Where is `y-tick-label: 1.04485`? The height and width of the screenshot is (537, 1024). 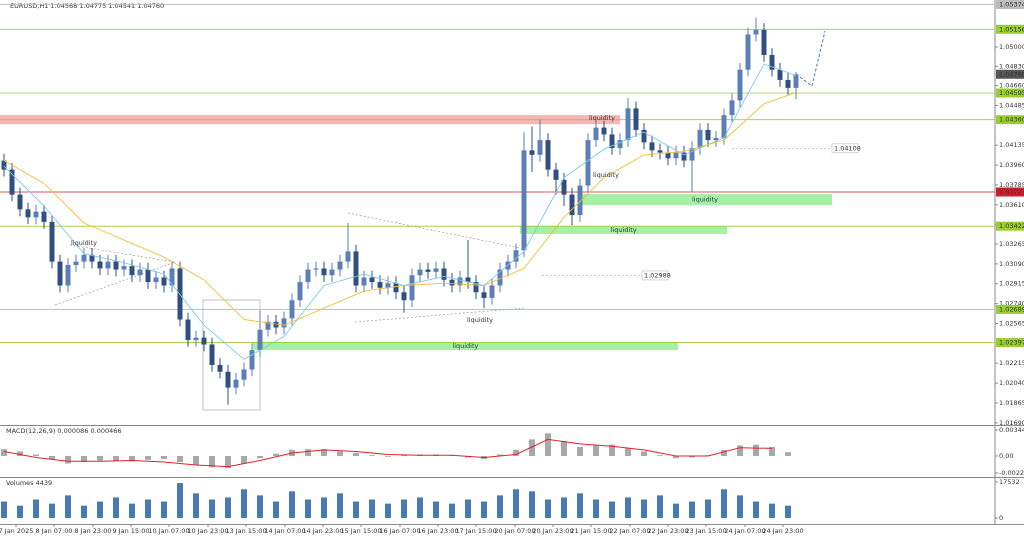
y-tick-label: 1.04485 is located at coordinates (1011, 105).